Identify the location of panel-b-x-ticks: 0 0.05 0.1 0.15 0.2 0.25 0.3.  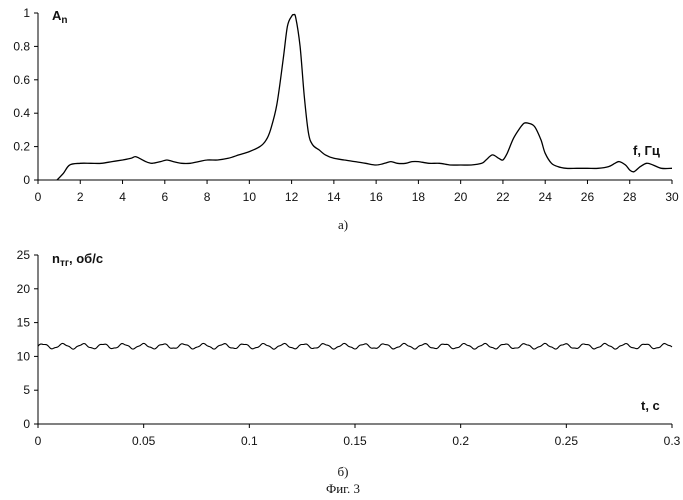
(358, 436).